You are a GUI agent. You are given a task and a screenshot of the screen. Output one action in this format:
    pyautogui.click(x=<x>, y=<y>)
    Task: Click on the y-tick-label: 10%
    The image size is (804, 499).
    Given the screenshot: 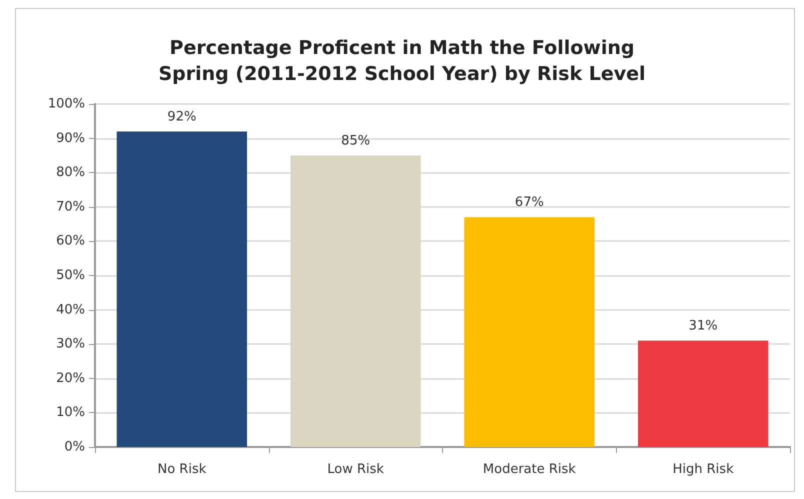 What is the action you would take?
    pyautogui.click(x=70, y=412)
    